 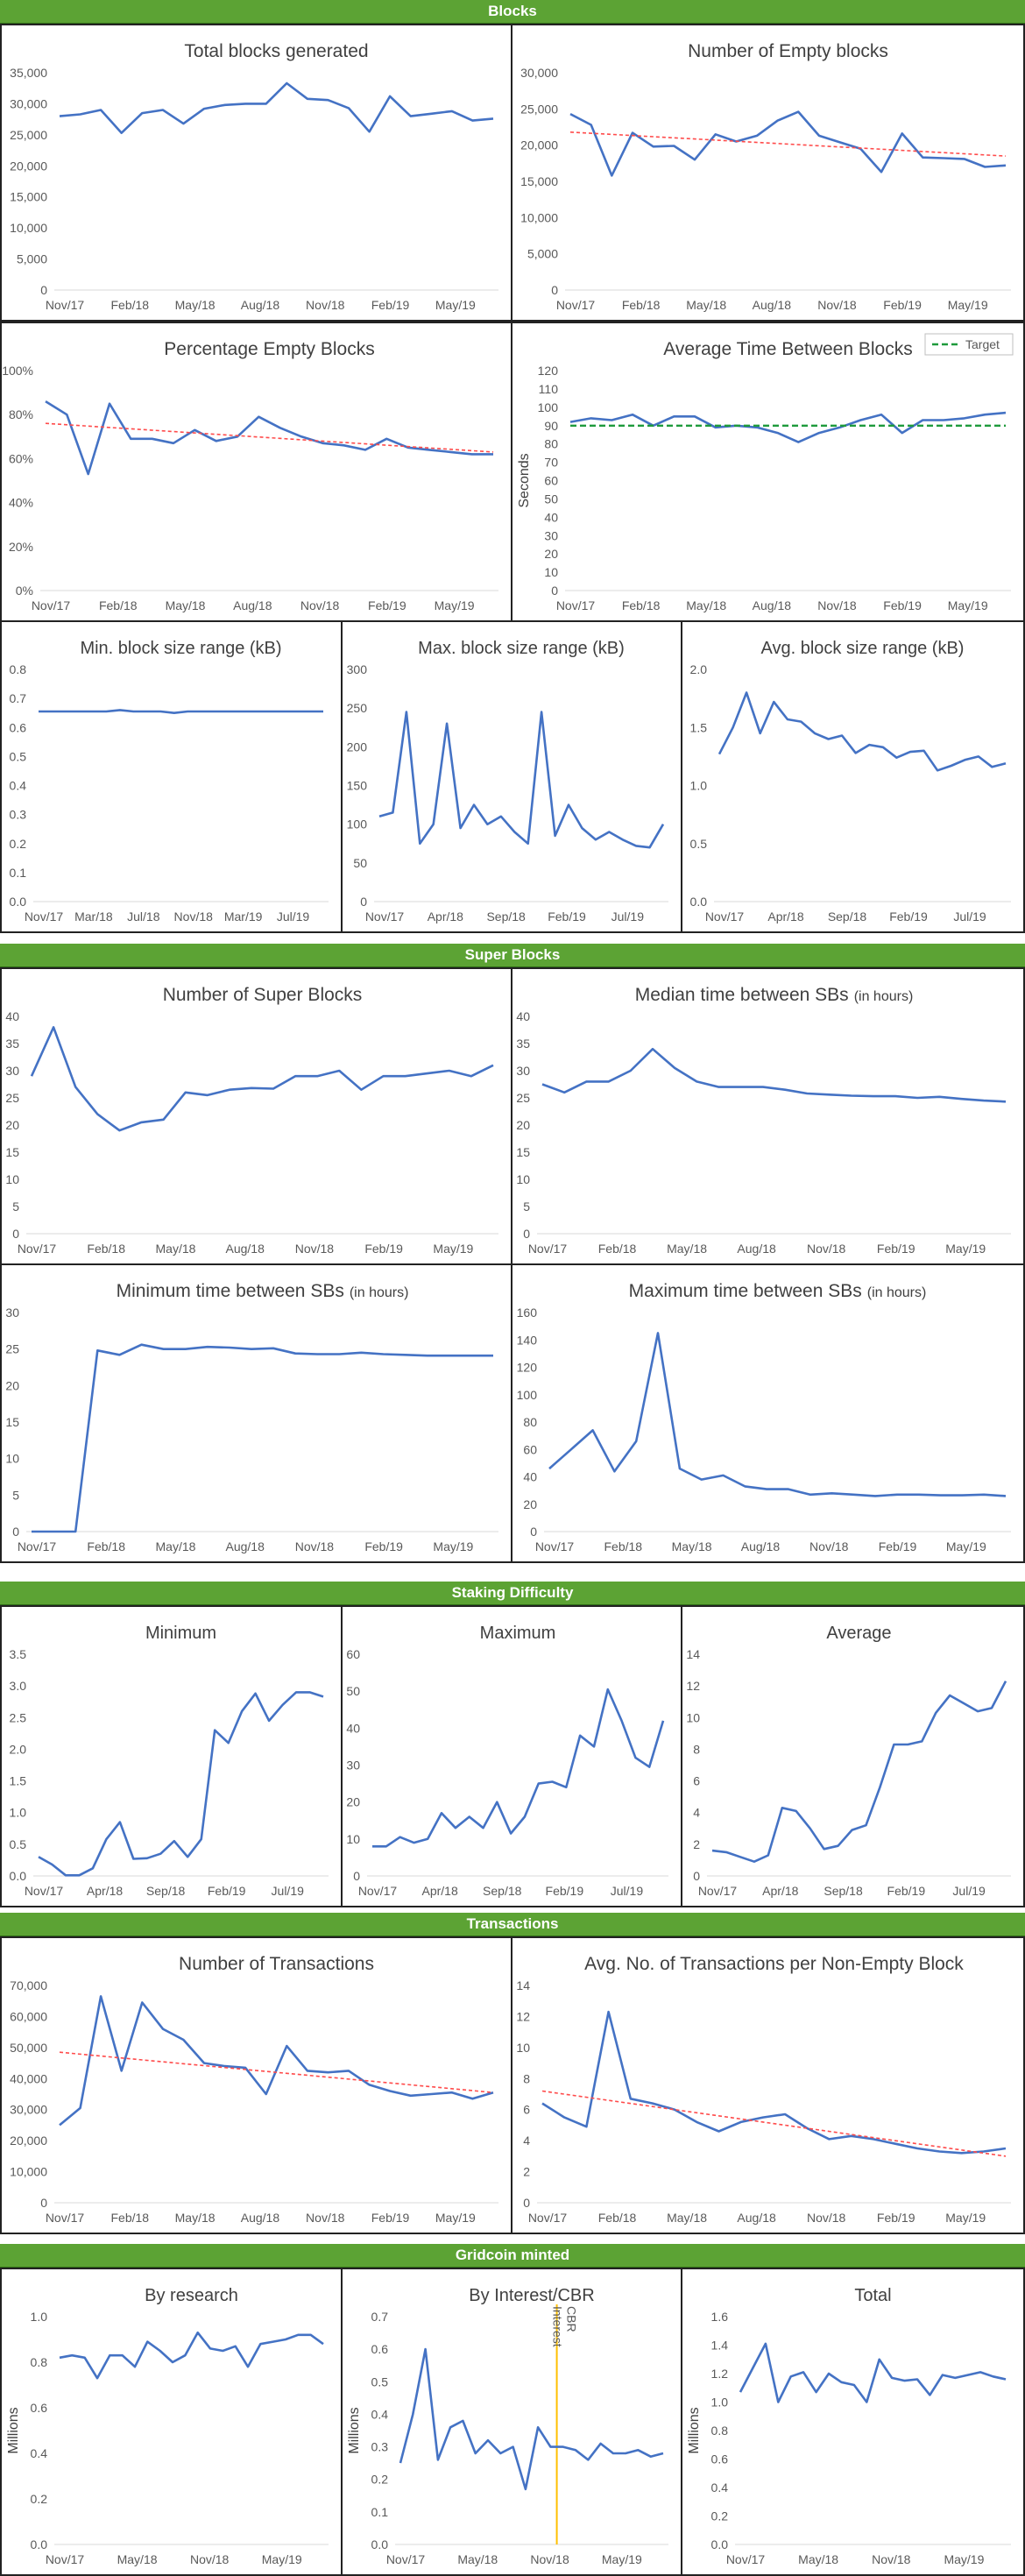 What do you see at coordinates (39, 2499) in the screenshot?
I see `y-tick-label: 0.2` at bounding box center [39, 2499].